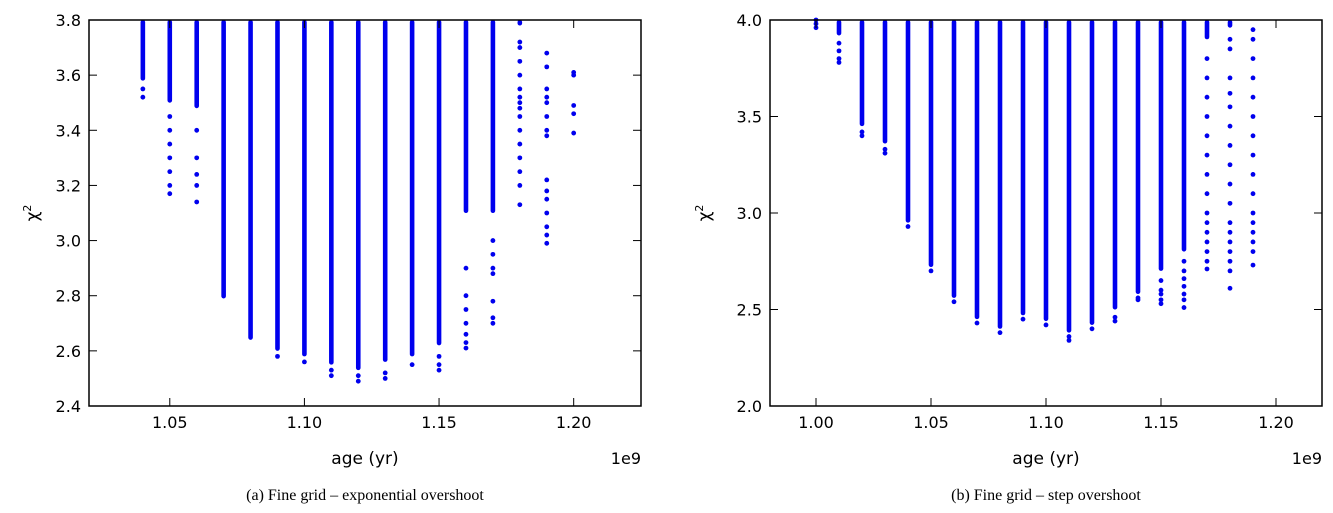 The image size is (1333, 513). Describe the element at coordinates (68, 20) in the screenshot. I see `panel-a-ytick-label-7: 3.8` at that location.